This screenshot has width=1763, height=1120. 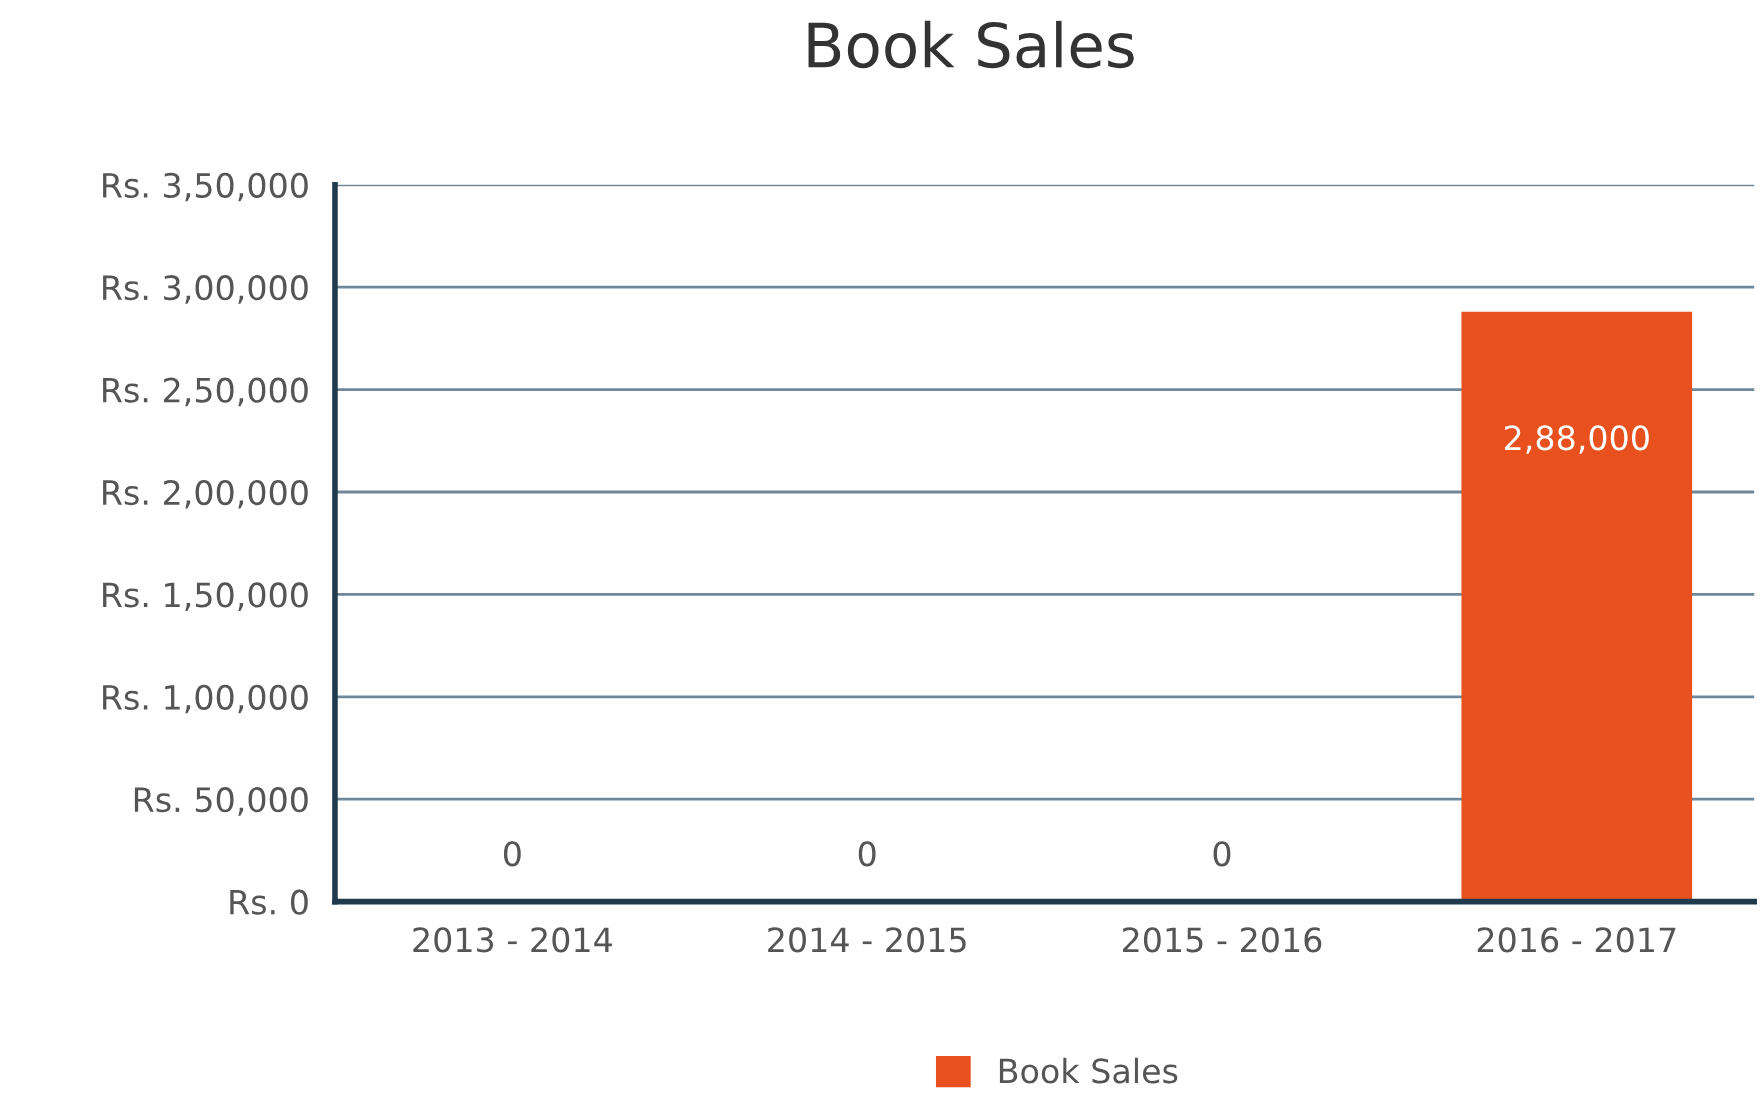 I want to click on y-tick-label: Rs. 3,50,000, so click(x=205, y=187).